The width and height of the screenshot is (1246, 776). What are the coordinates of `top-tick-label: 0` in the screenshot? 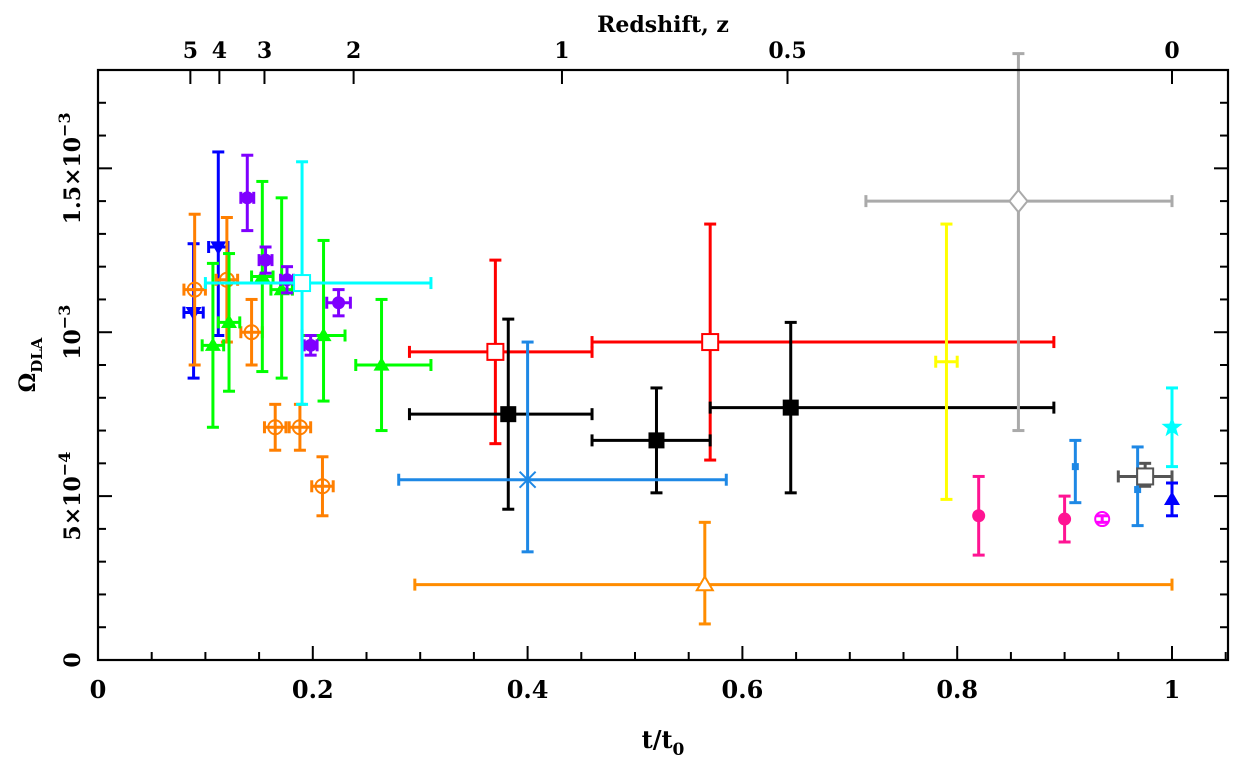 It's located at (1171, 51).